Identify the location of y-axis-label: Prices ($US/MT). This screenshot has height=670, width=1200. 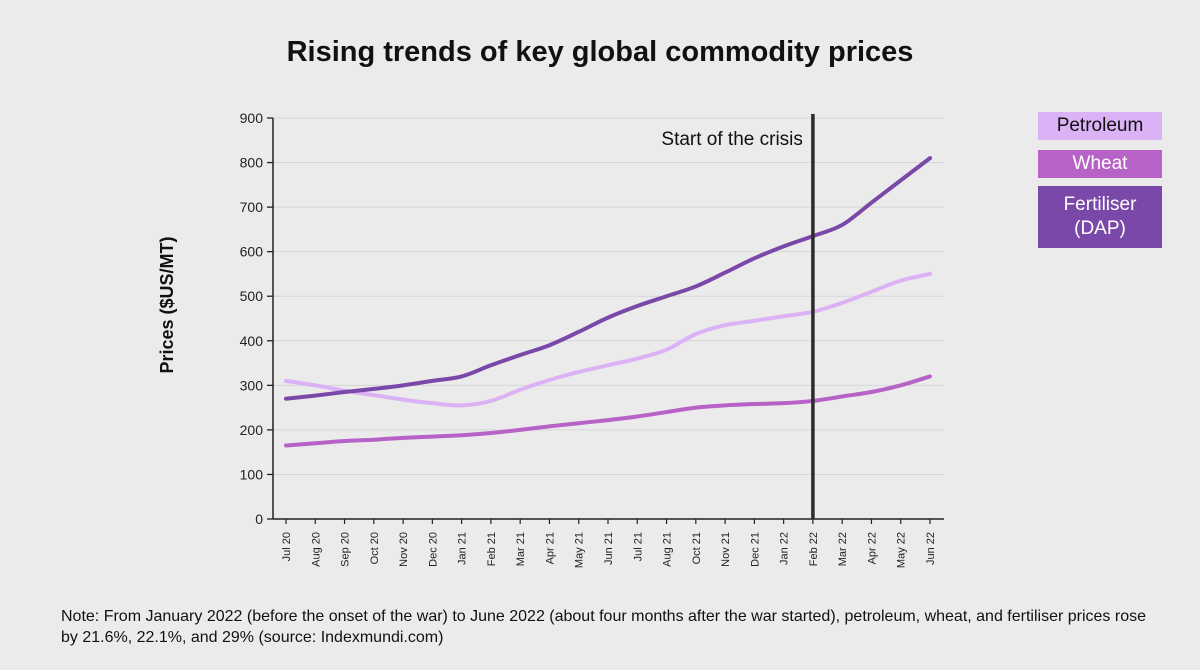
(167, 304).